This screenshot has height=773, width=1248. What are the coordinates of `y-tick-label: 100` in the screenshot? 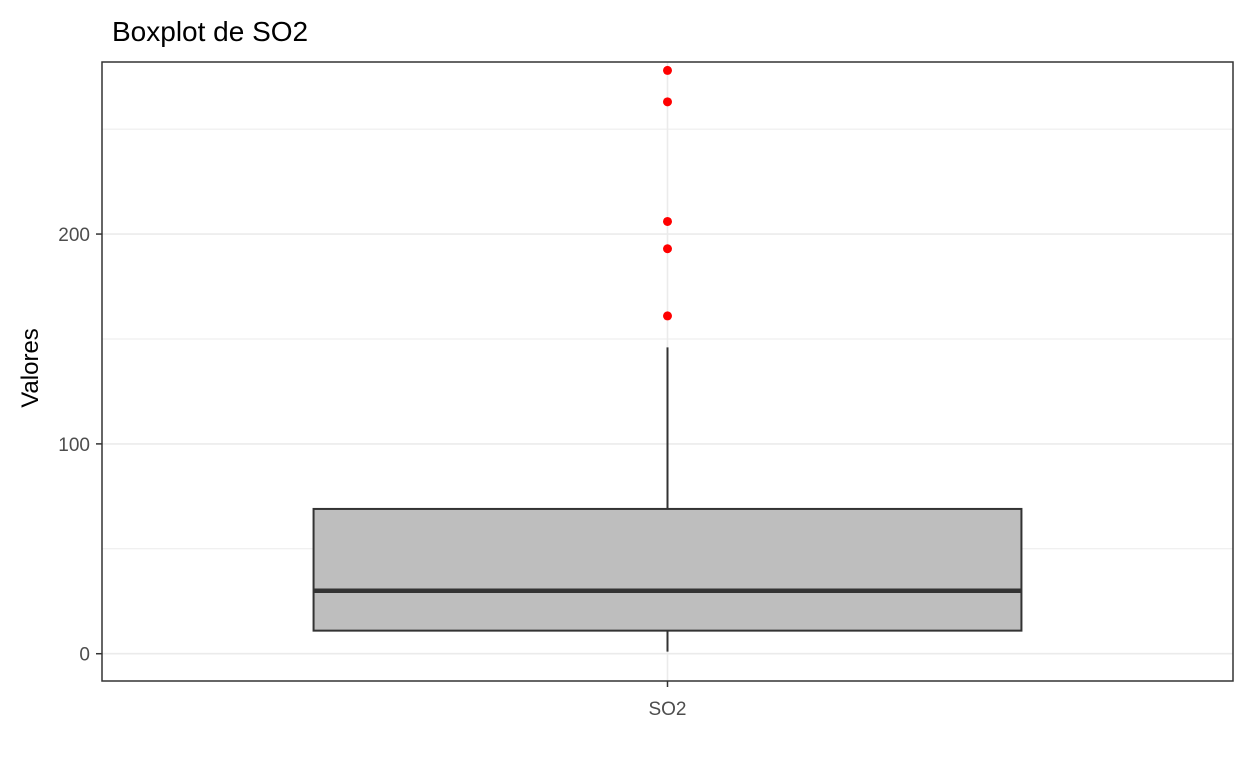 It's located at (74, 445).